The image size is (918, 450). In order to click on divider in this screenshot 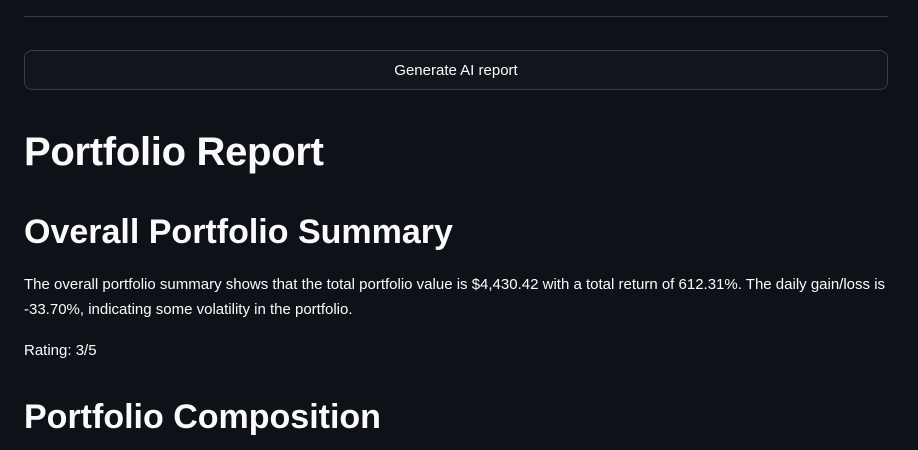, I will do `click(456, 16)`.